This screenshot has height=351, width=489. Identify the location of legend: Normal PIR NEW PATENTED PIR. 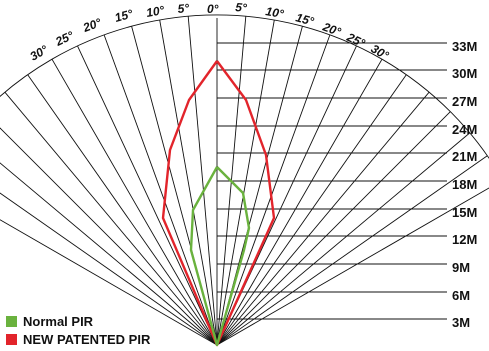
(78, 330).